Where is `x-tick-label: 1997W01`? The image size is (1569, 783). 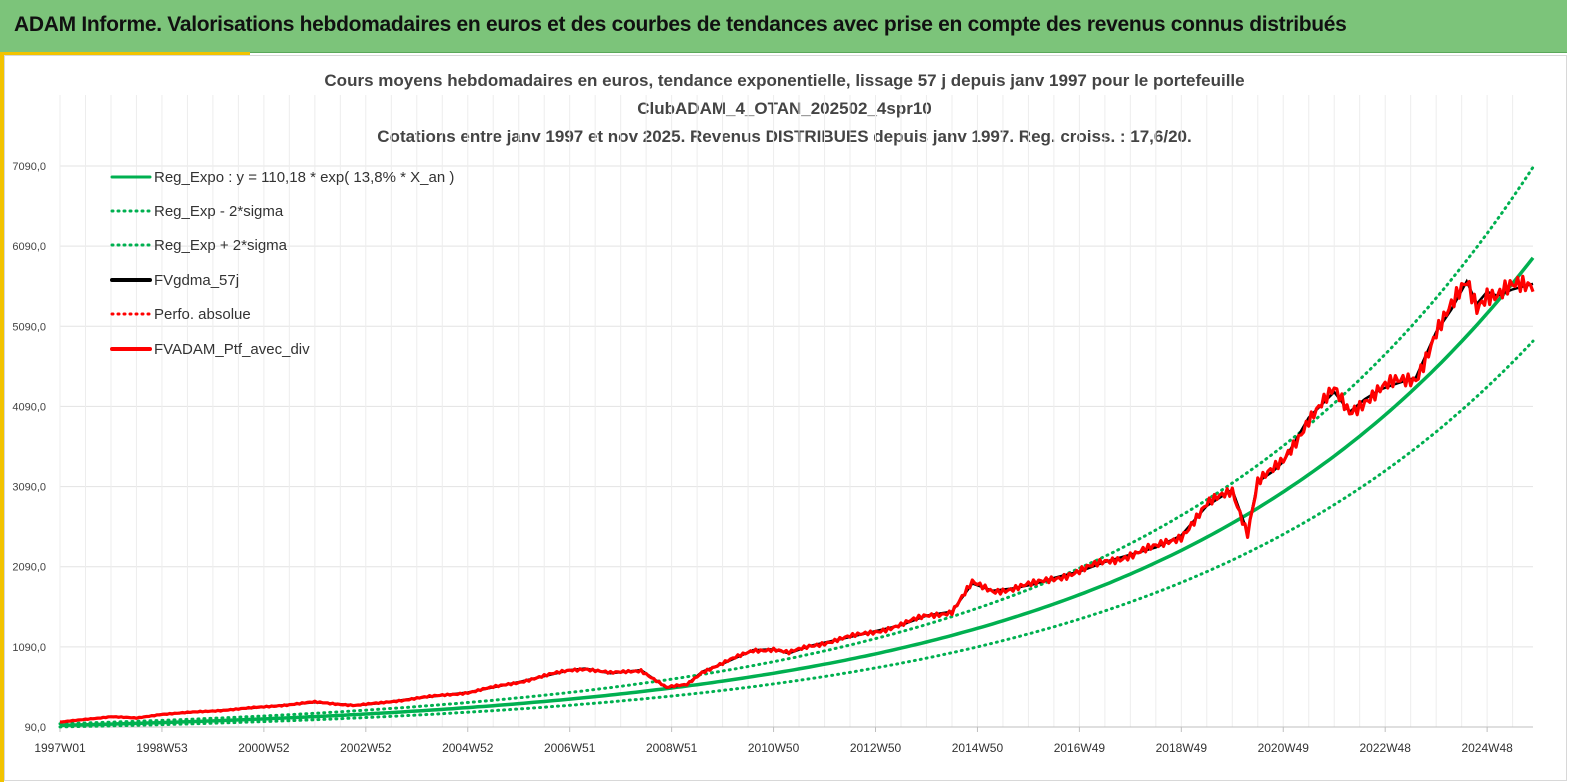 x-tick-label: 1997W01 is located at coordinates (60, 748).